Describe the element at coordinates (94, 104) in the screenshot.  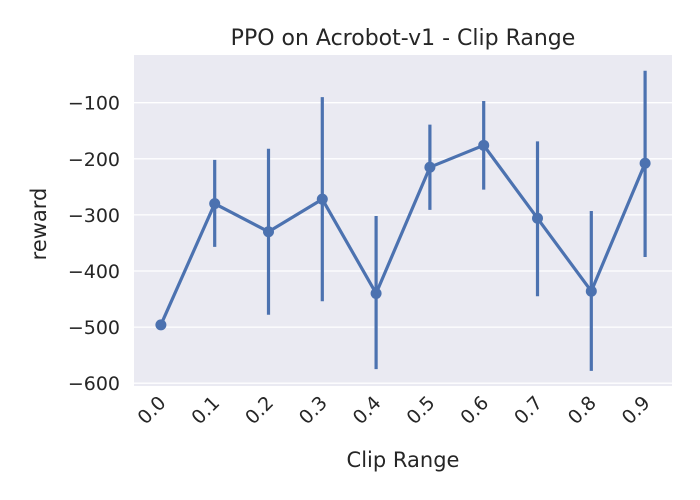
I see `y-tick-label: −100` at that location.